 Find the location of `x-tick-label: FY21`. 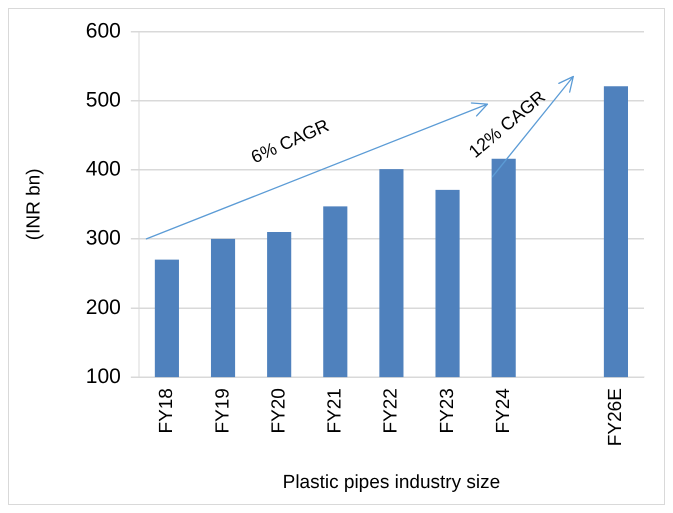

x-tick-label: FY21 is located at coordinates (335, 411).